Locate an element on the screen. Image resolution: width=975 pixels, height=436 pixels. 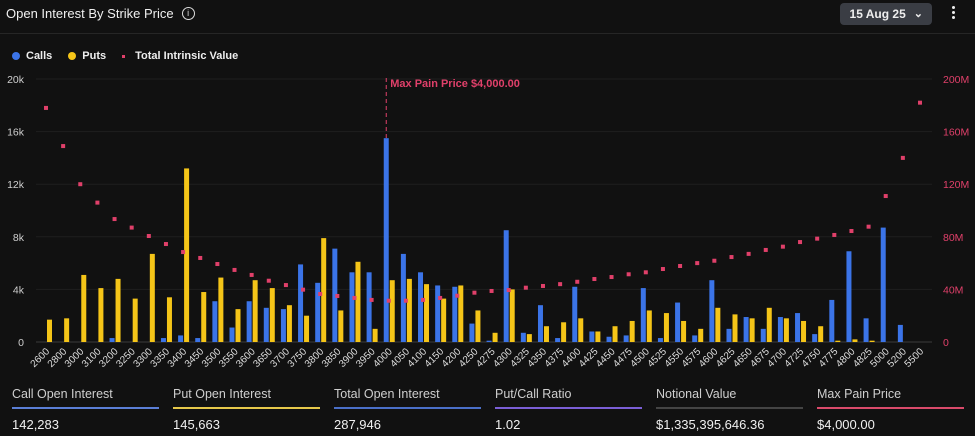
title-group: Open Interest By Strike Price i is located at coordinates (100, 13).